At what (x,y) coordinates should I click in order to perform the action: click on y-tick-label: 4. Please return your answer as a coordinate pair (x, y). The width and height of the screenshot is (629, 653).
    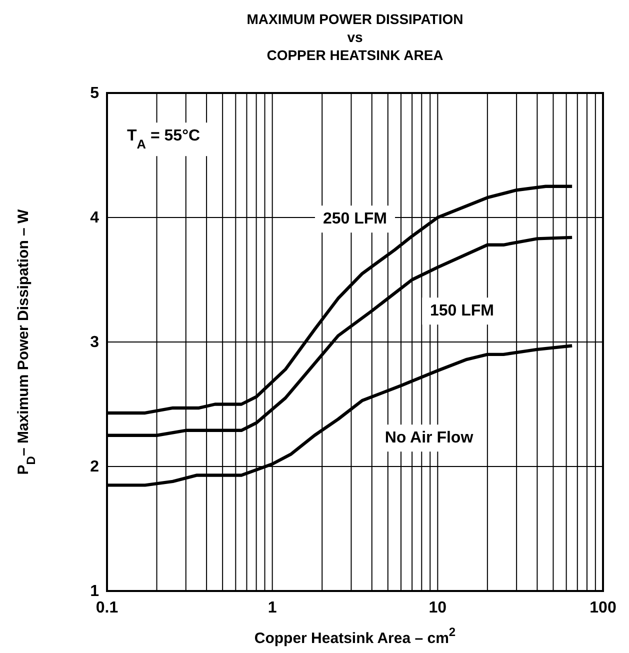
    Looking at the image, I should click on (95, 218).